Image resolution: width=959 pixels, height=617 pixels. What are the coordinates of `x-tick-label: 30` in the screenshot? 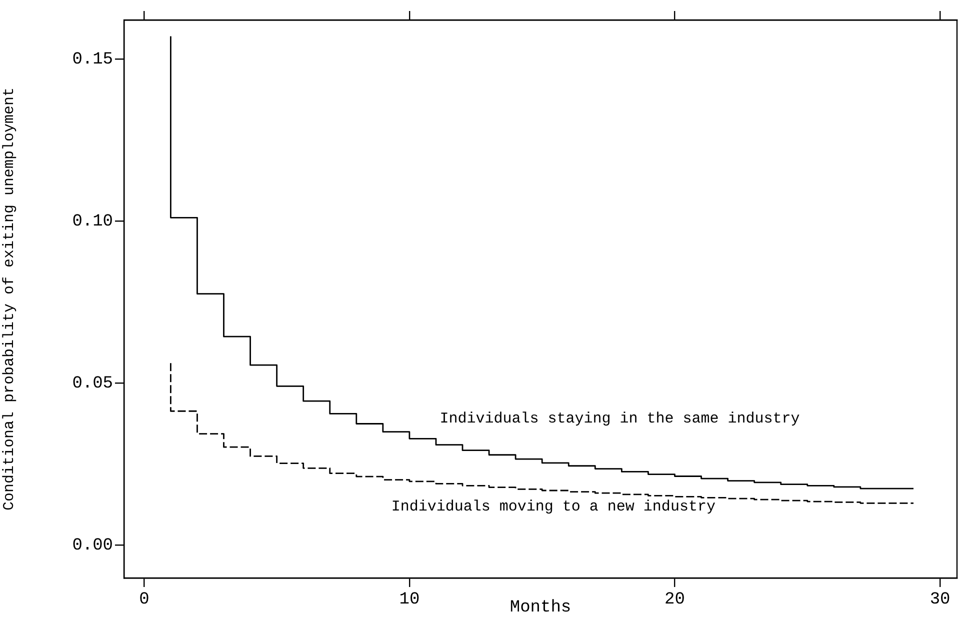 It's located at (940, 600).